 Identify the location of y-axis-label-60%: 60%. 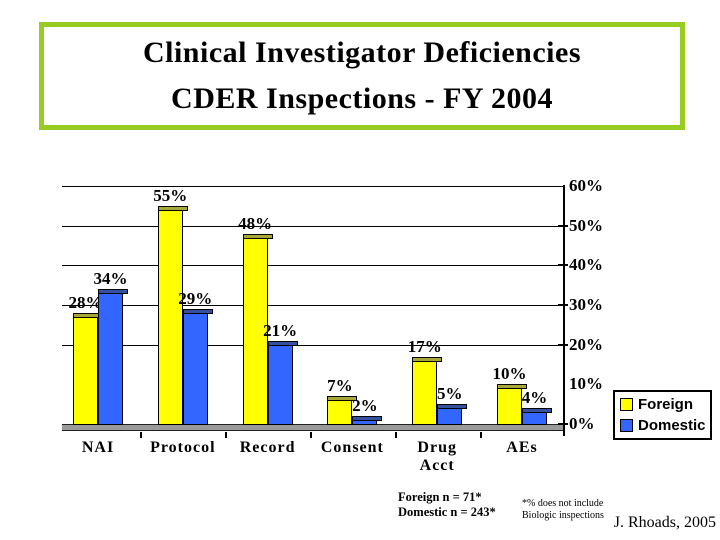
(586, 185).